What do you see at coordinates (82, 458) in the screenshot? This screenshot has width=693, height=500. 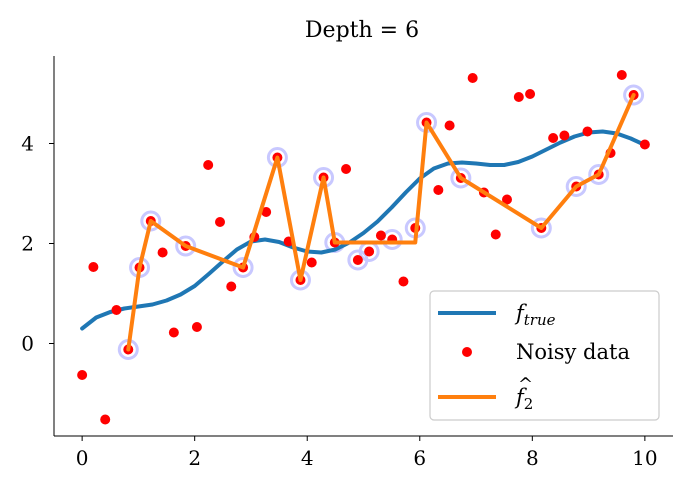 I see `x-tick-label: 0` at bounding box center [82, 458].